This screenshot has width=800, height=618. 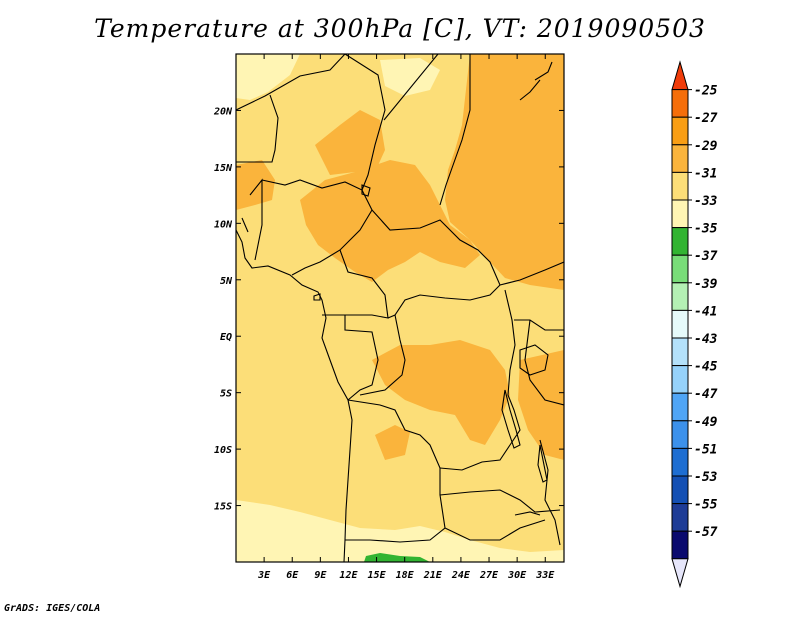 What do you see at coordinates (705, 173) in the screenshot?
I see `colorbar-label: -31` at bounding box center [705, 173].